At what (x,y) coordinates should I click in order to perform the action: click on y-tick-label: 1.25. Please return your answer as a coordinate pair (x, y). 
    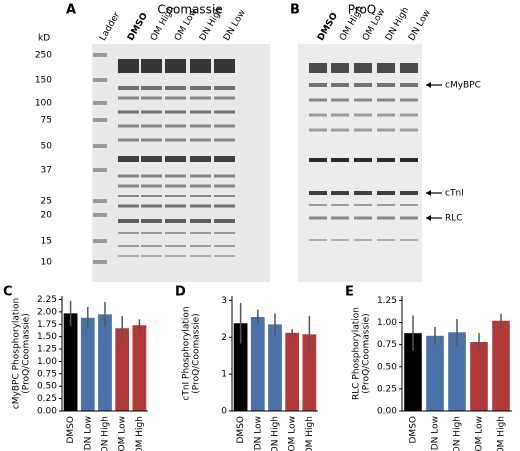
    Looking at the image, I should click on (47, 350).